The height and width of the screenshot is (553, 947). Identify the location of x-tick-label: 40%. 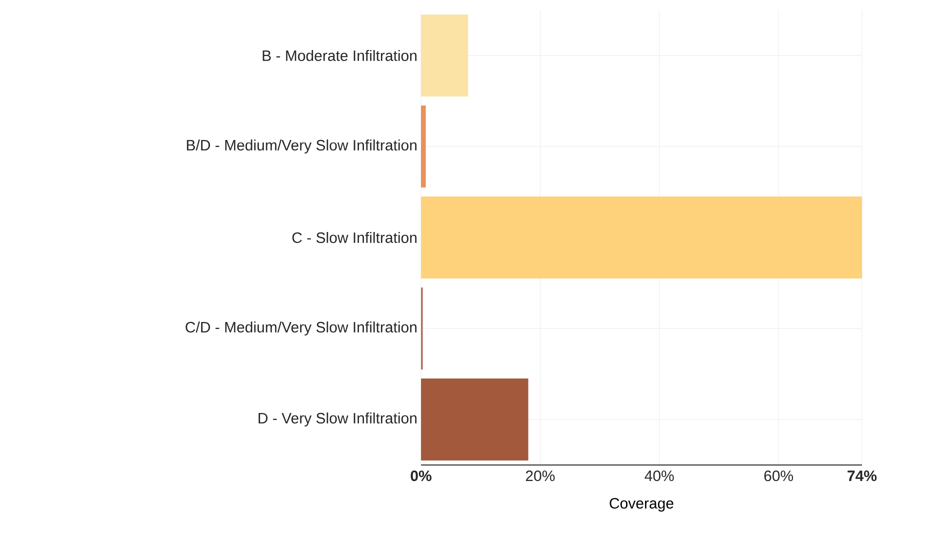
(659, 476).